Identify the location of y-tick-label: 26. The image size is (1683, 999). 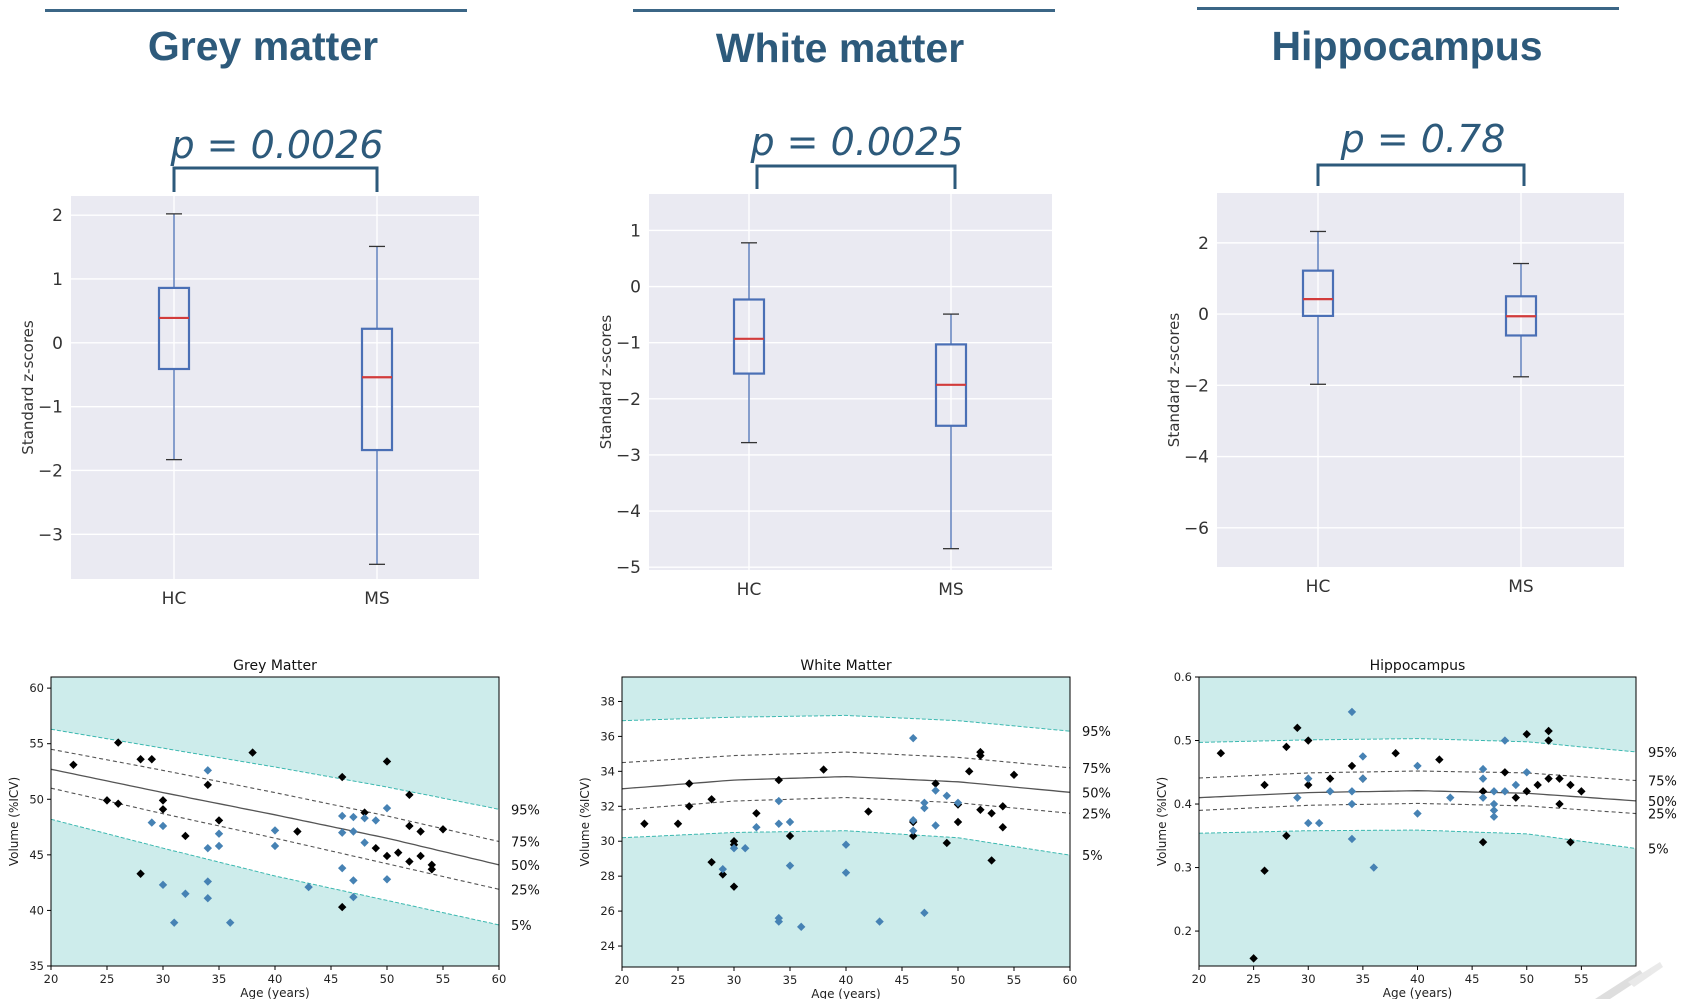
(607, 911).